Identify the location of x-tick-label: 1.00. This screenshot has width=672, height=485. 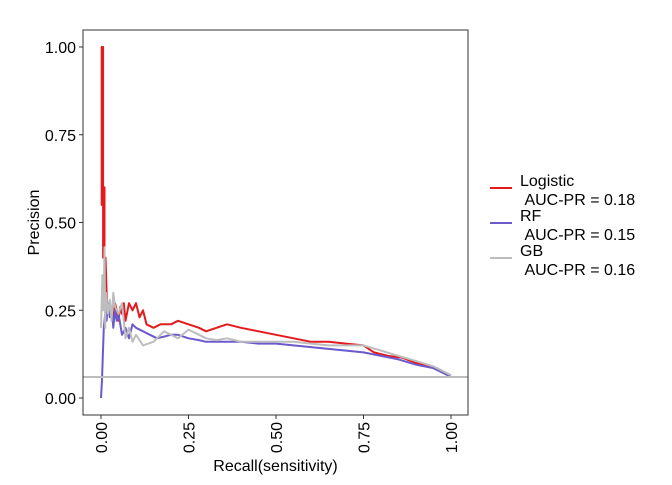
(452, 437).